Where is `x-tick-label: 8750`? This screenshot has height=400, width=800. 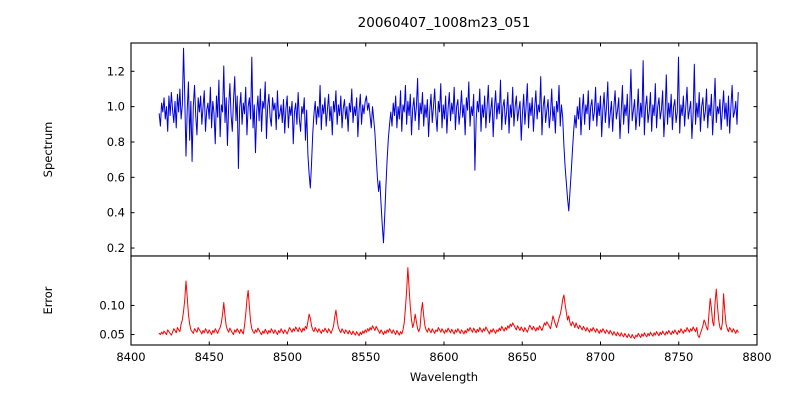 x-tick-label: 8750 is located at coordinates (678, 357).